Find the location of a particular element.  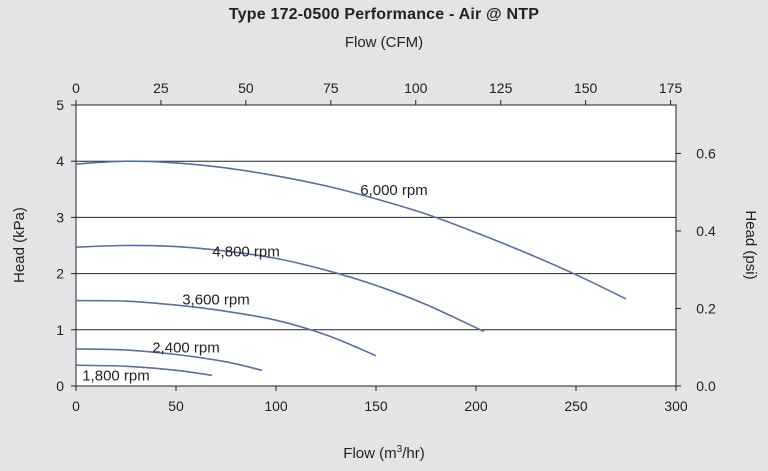

y-tick-label: 3 is located at coordinates (60, 217).